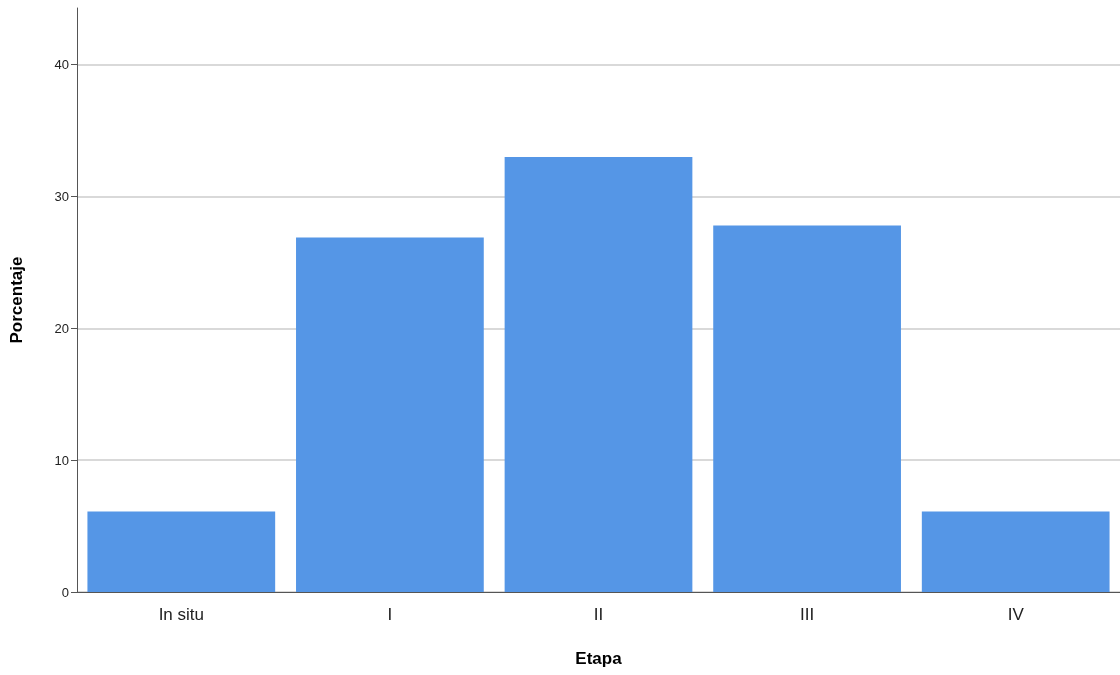 The height and width of the screenshot is (675, 1120). I want to click on y-tick-label: 0, so click(65, 592).